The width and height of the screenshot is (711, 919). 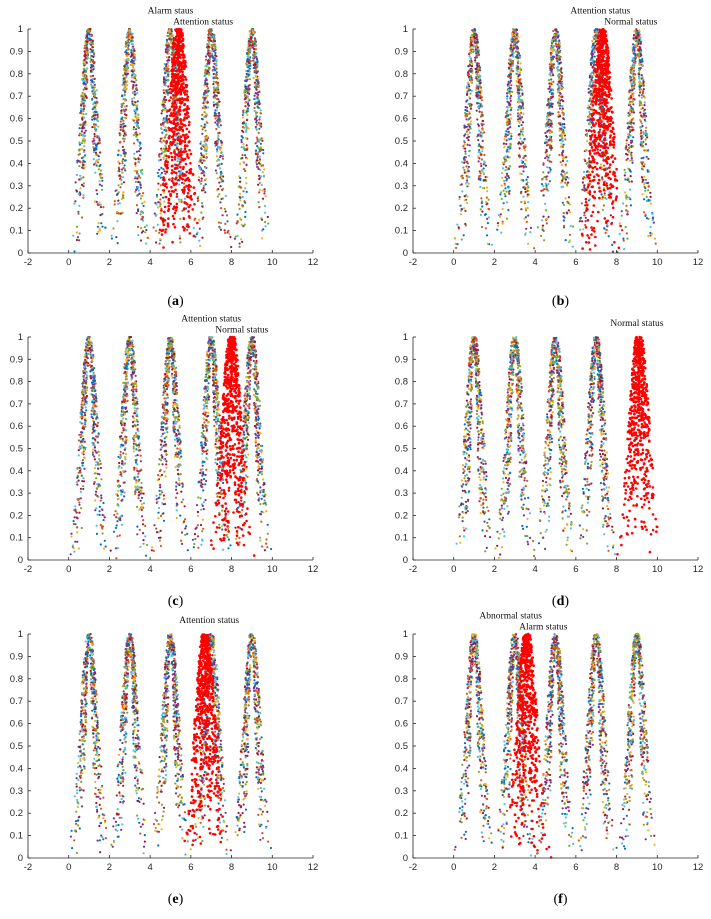 I want to click on status-annotation: Alarm staus, so click(x=171, y=11).